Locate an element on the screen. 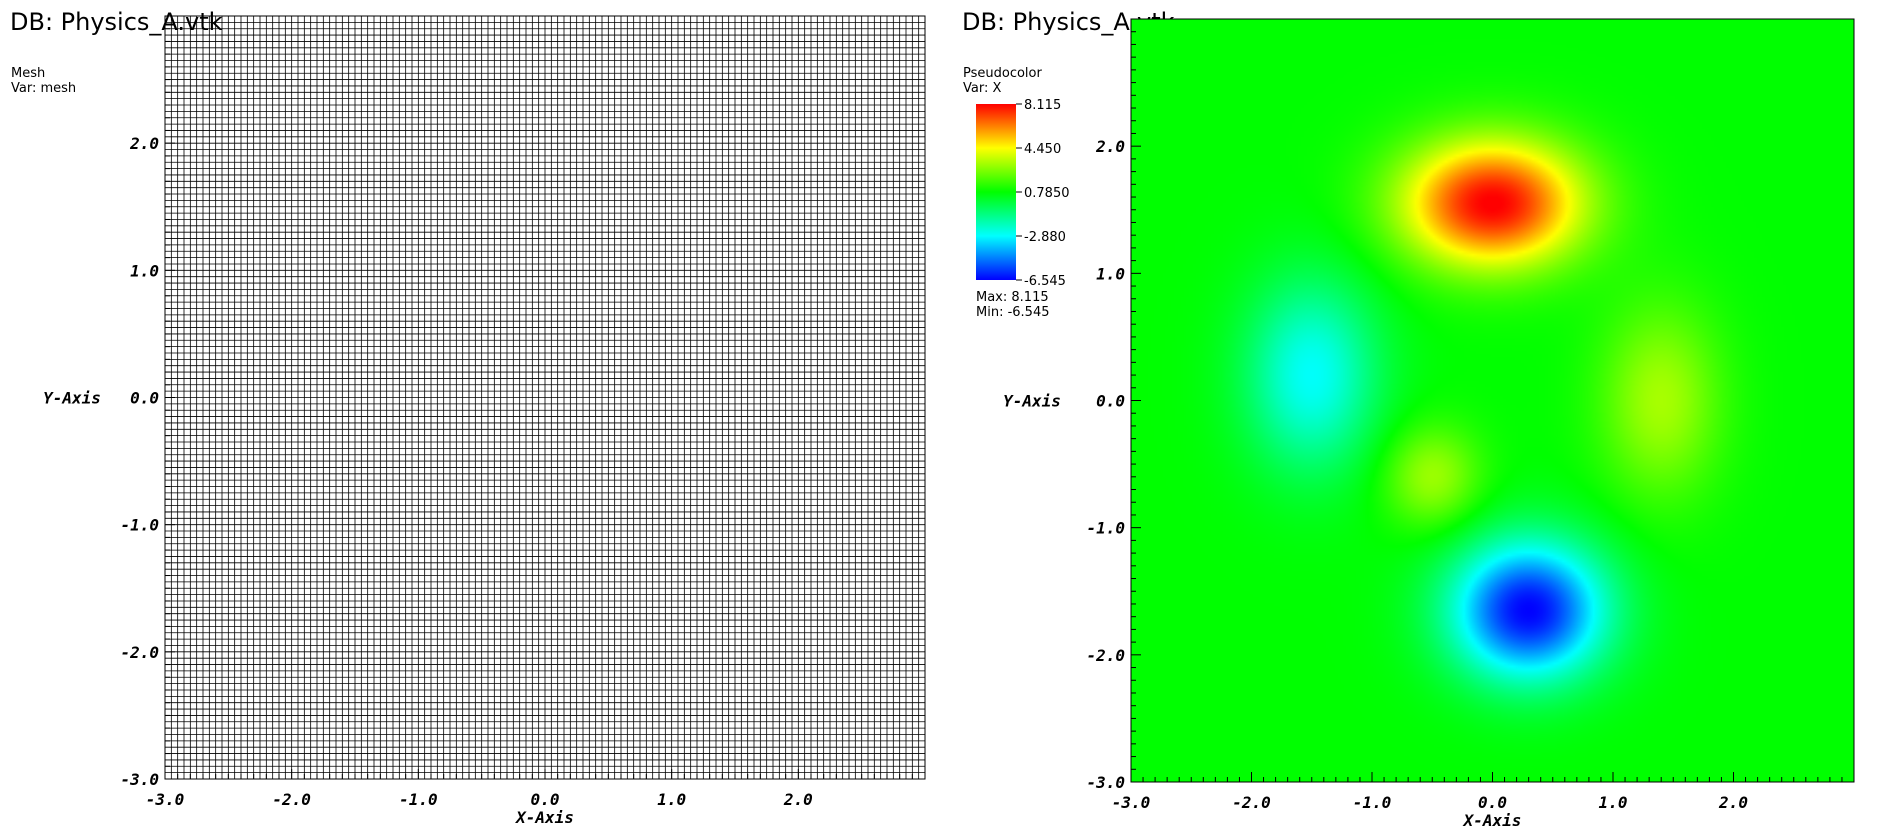 This screenshot has width=1904, height=837. plot-type-label: Pseudocolor is located at coordinates (1002, 73).